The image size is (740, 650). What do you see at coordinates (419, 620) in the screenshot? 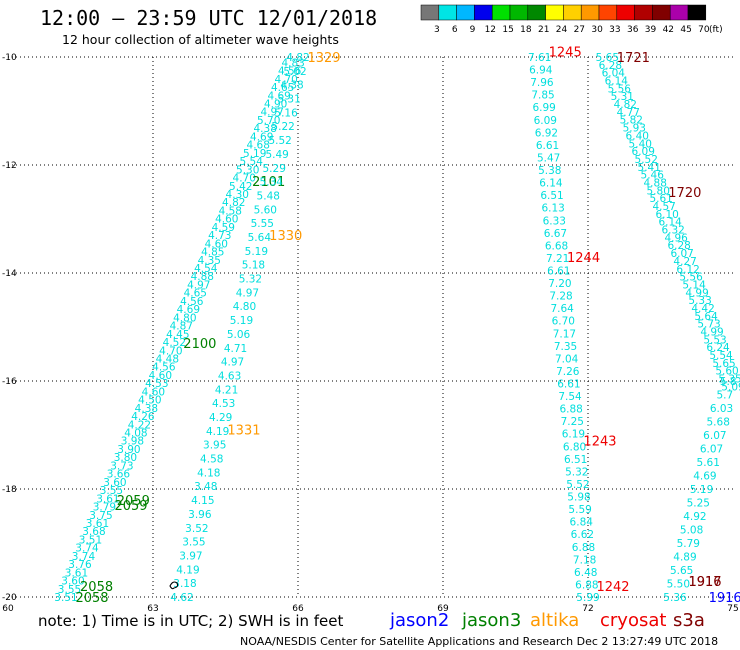
I see `legend-entry-jason2: jason2` at bounding box center [419, 620].